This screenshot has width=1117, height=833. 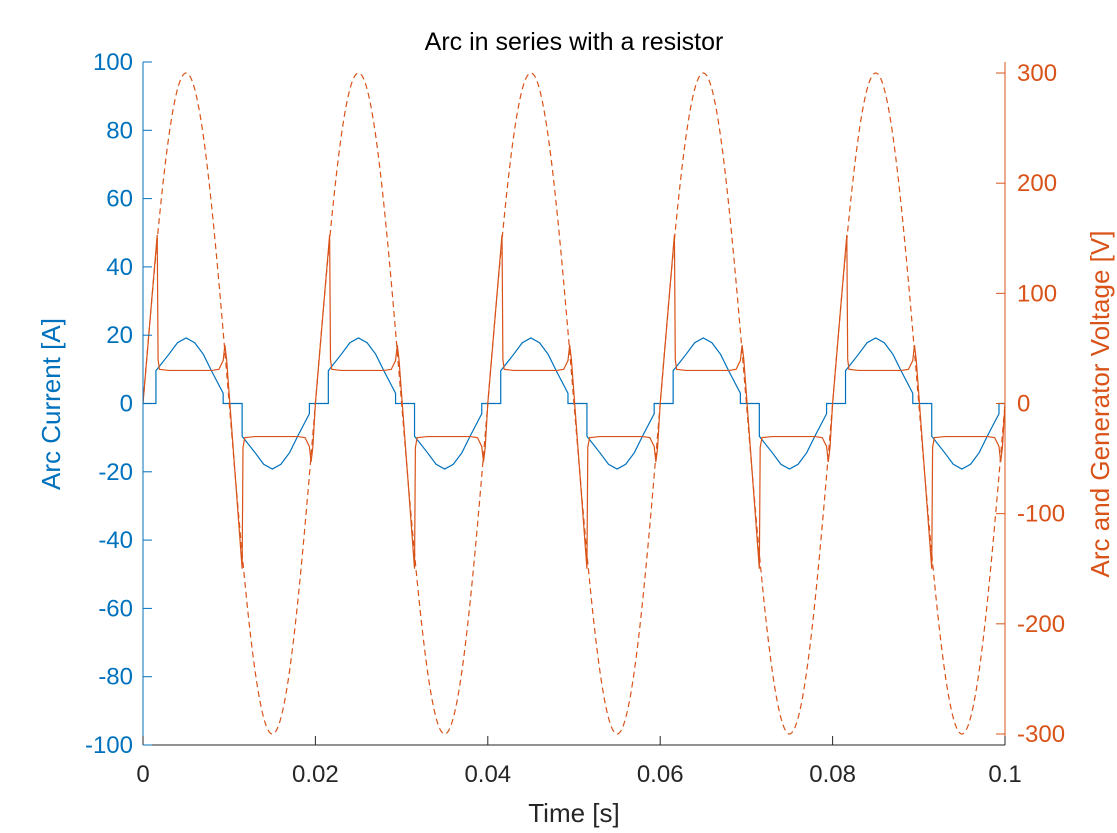 I want to click on left-y-tick-label: 60, so click(x=119, y=199).